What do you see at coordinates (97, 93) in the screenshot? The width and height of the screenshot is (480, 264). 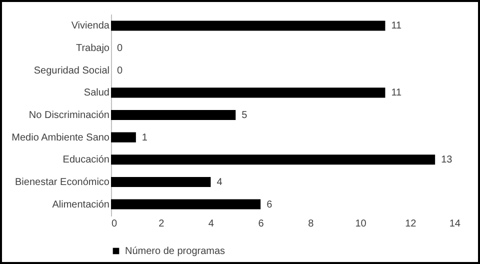 I see `y-tick-label: Salud` at bounding box center [97, 93].